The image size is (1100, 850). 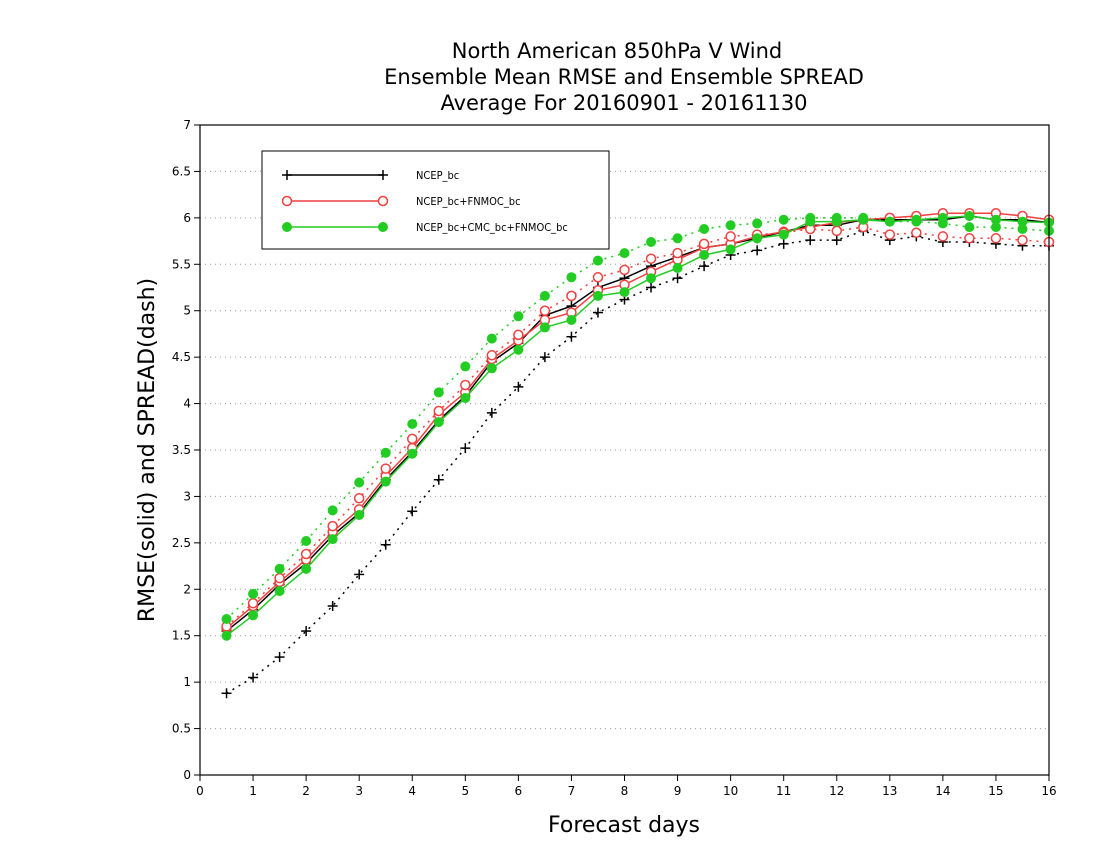 I want to click on x-tick-label: 15, so click(x=995, y=791).